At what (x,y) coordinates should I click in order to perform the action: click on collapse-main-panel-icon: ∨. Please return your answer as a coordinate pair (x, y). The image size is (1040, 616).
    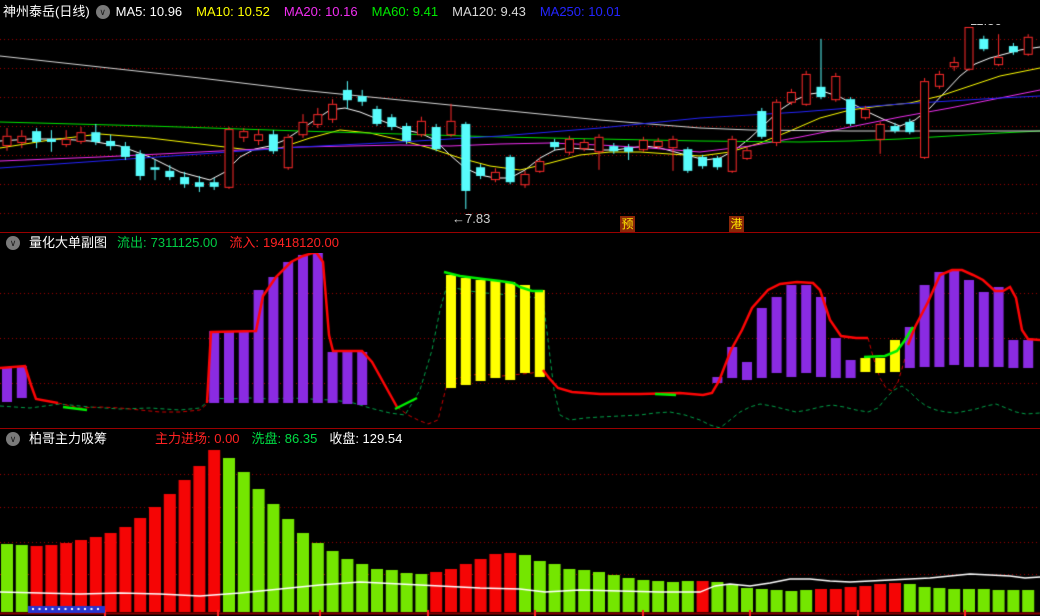
    Looking at the image, I should click on (102, 12).